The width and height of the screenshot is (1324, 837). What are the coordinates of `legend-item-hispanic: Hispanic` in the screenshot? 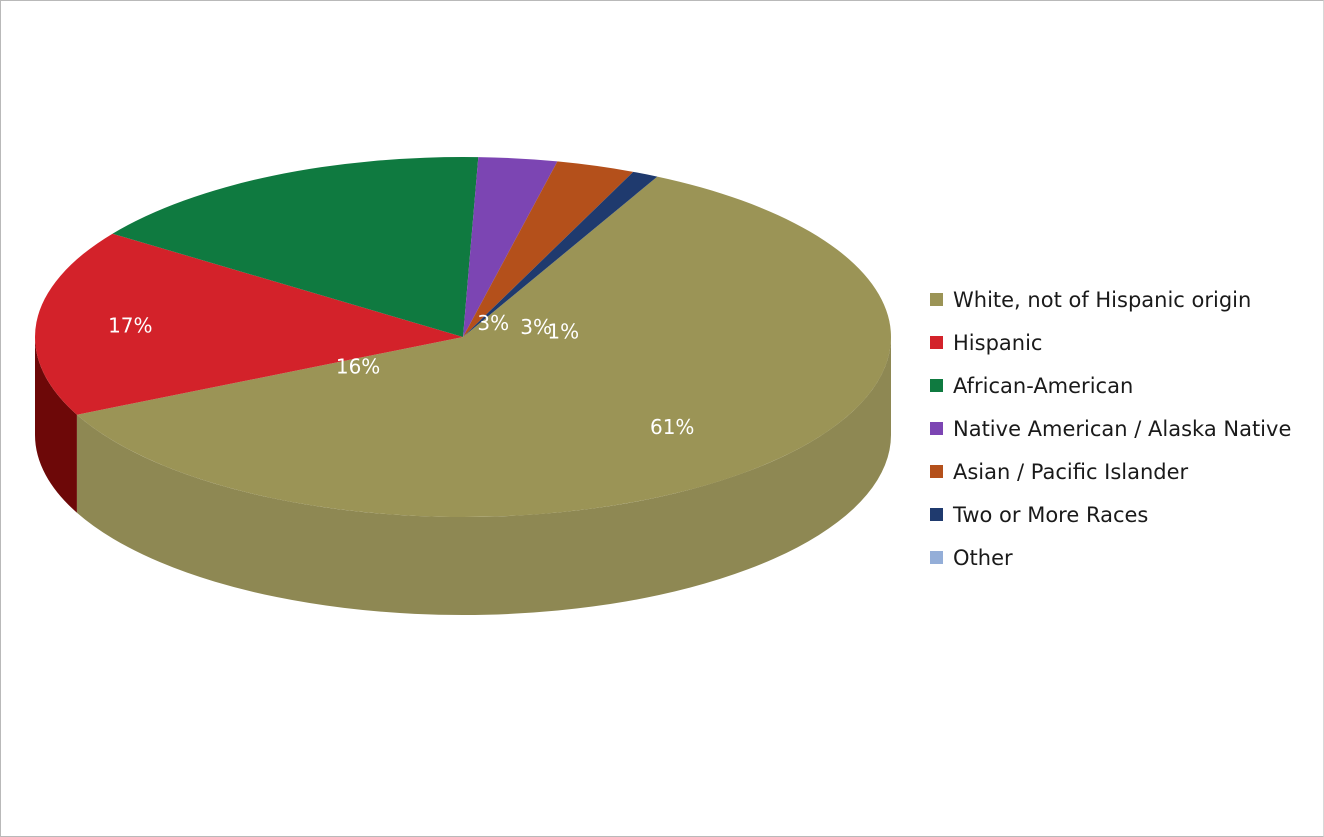 It's located at (1110, 342).